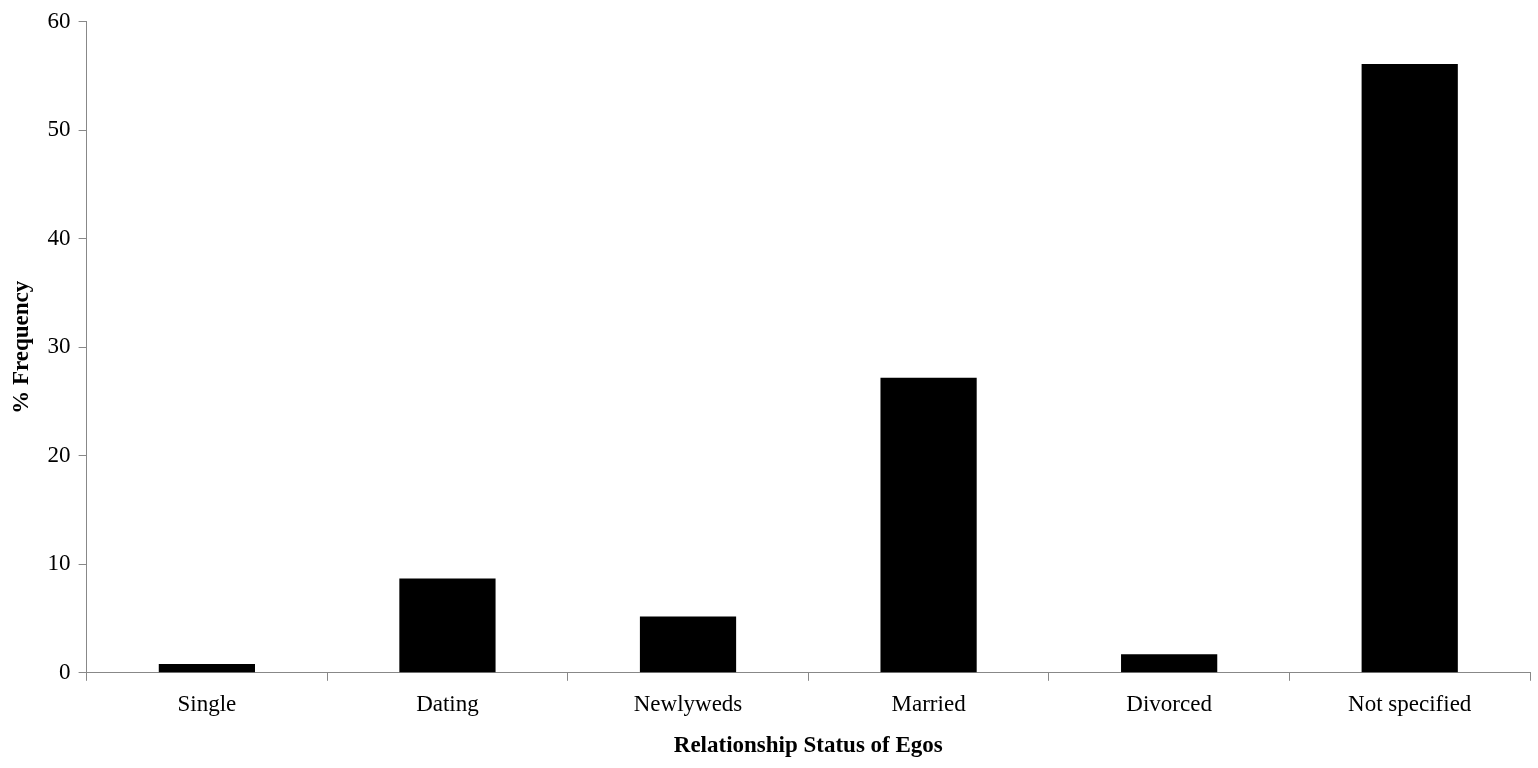  Describe the element at coordinates (808, 745) in the screenshot. I see `x-axis-title: Relationship Status of Egos` at that location.